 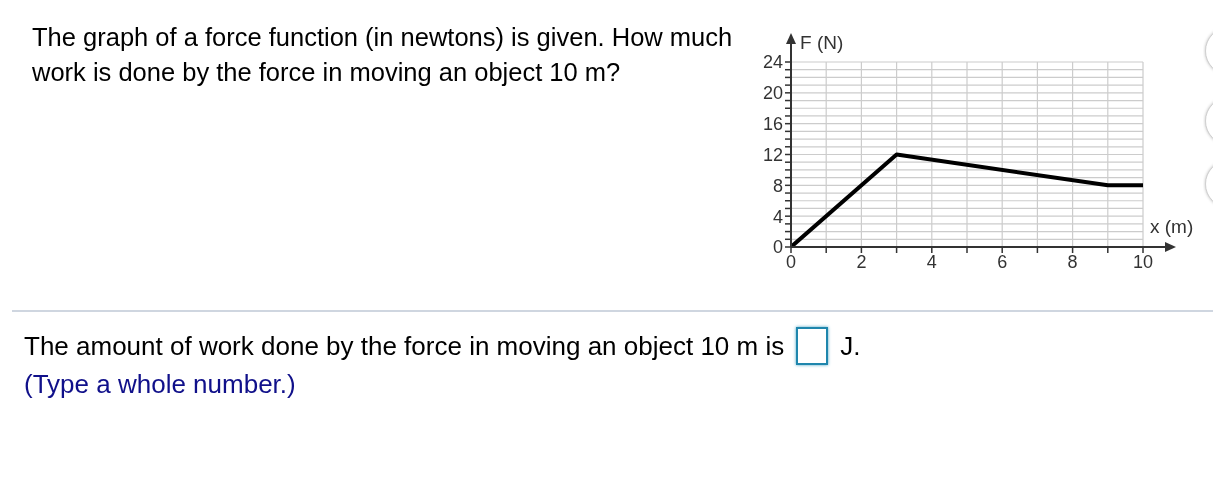 What do you see at coordinates (931, 261) in the screenshot?
I see `x-tick-label: 4` at bounding box center [931, 261].